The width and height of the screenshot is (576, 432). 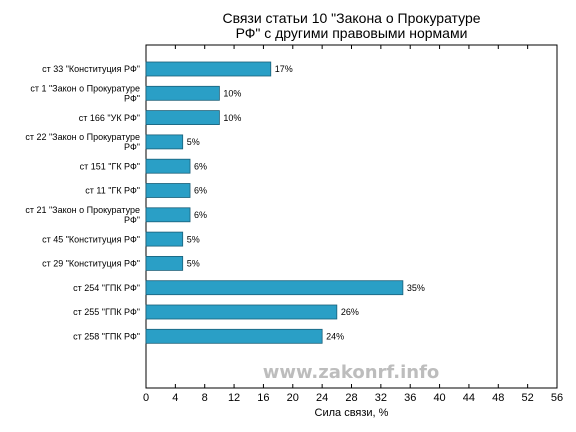 I want to click on category-label: ст 151 "ГК РФ", so click(x=110, y=166).